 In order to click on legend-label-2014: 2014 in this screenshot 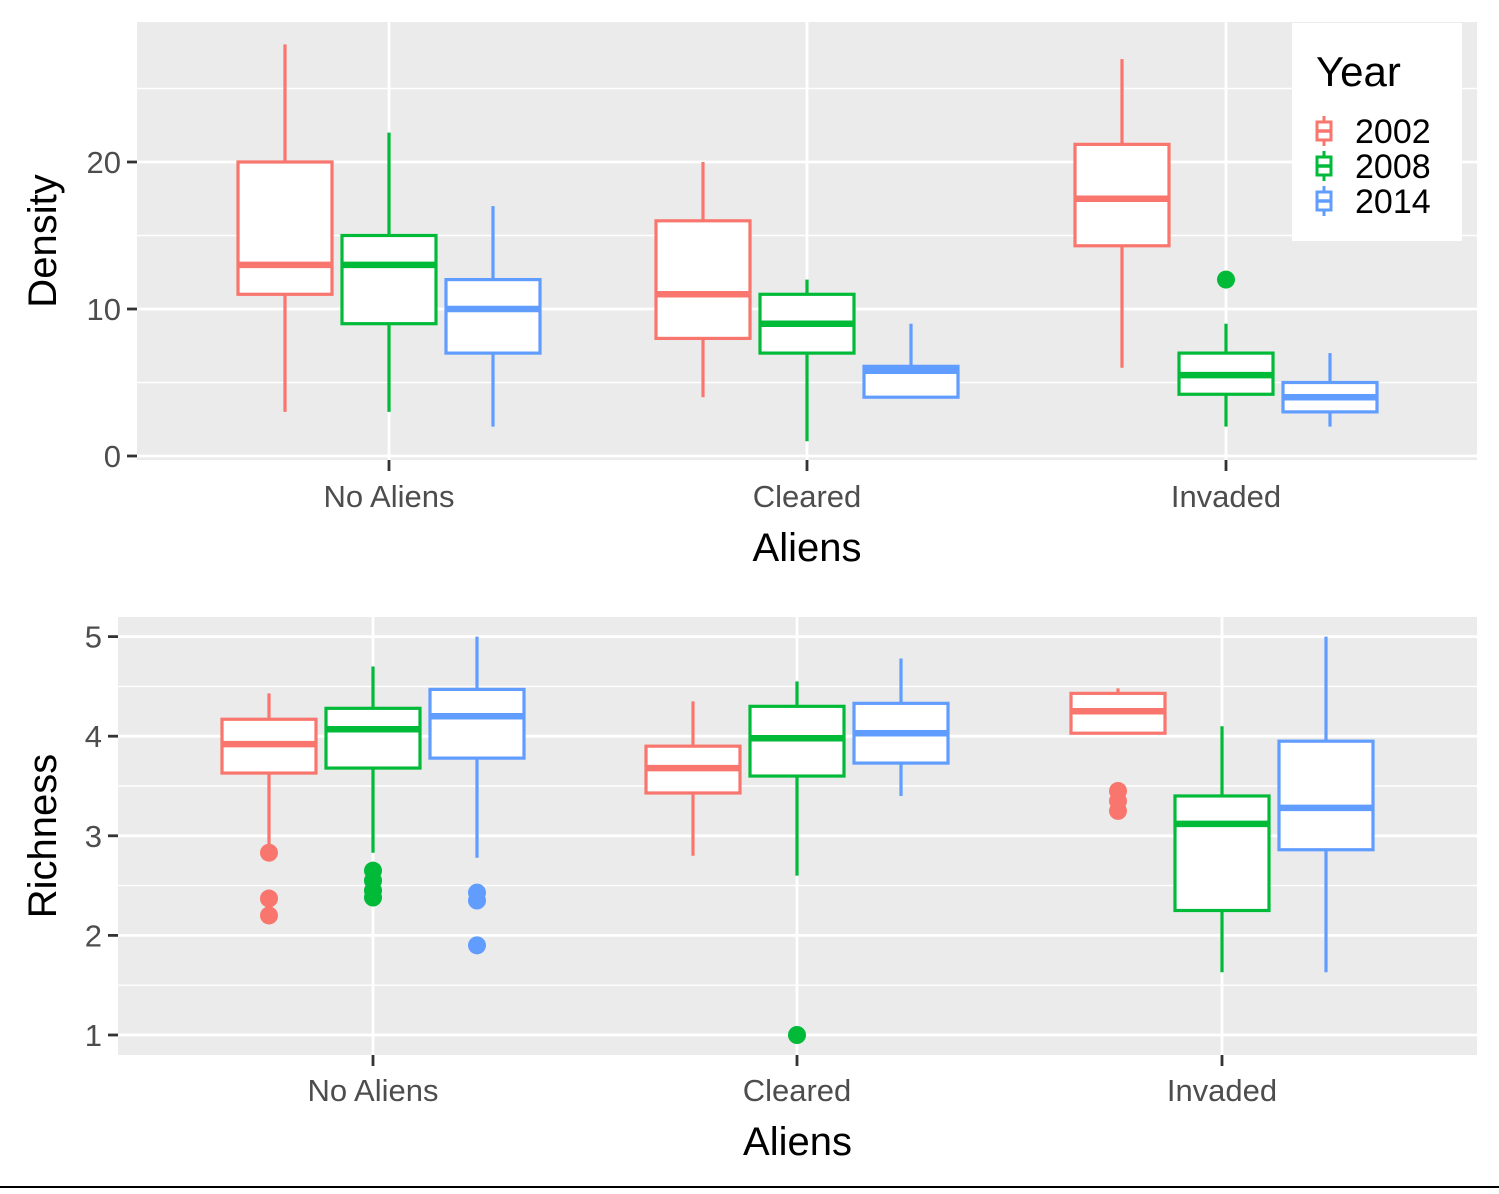, I will do `click(1393, 202)`.